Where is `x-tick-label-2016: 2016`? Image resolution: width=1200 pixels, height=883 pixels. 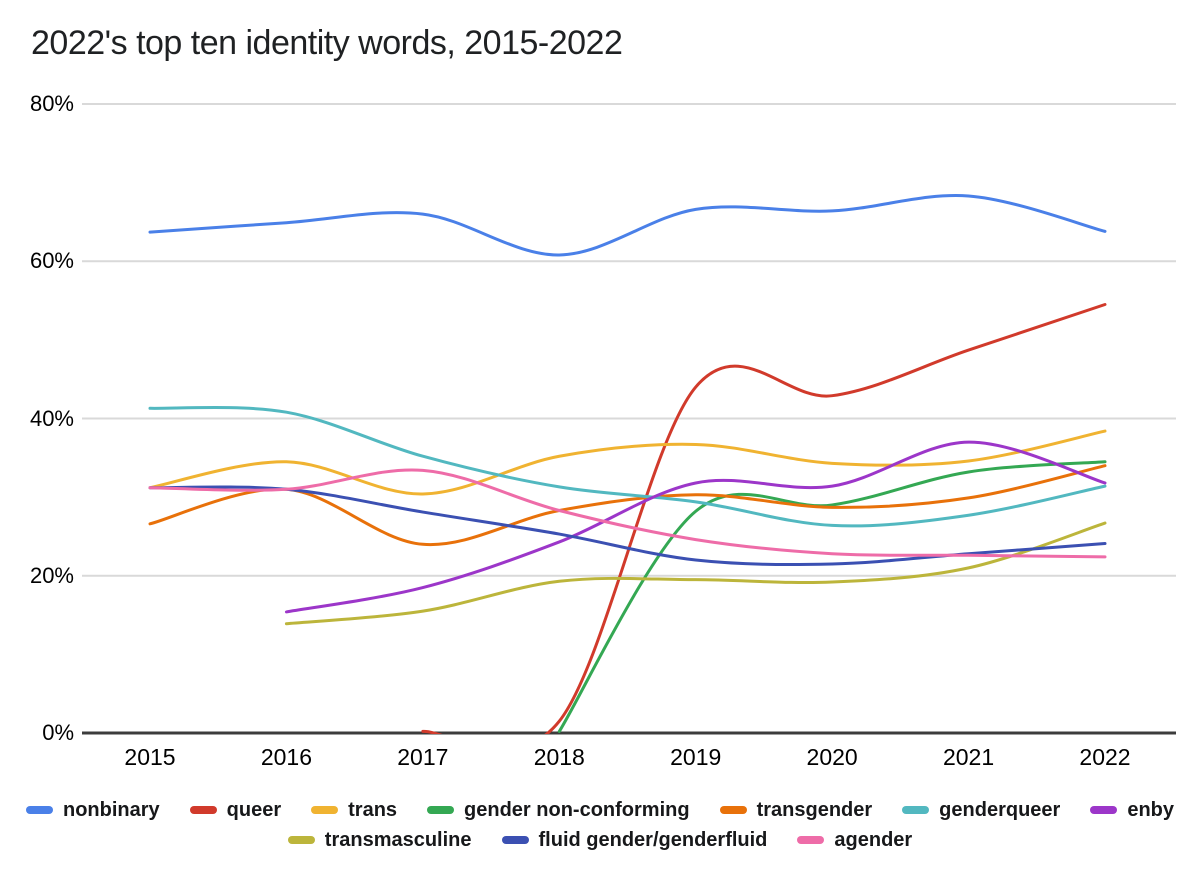
x-tick-label-2016: 2016 is located at coordinates (286, 757).